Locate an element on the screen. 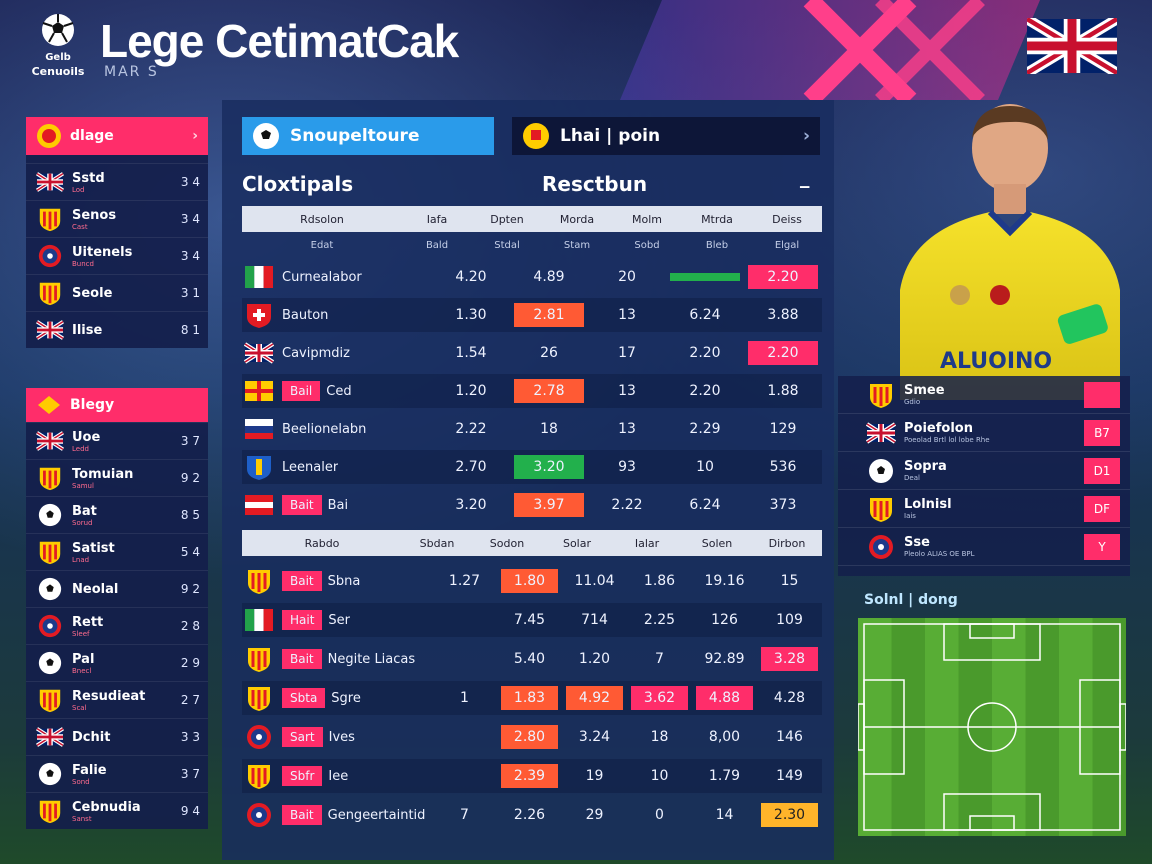 The height and width of the screenshot is (864, 1152). player-name-text: Poiefolon is located at coordinates (938, 428).